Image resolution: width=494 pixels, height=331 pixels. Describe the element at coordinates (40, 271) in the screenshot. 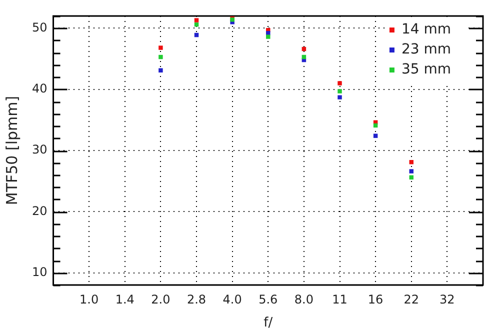

I see `y-tick-label: 10` at that location.